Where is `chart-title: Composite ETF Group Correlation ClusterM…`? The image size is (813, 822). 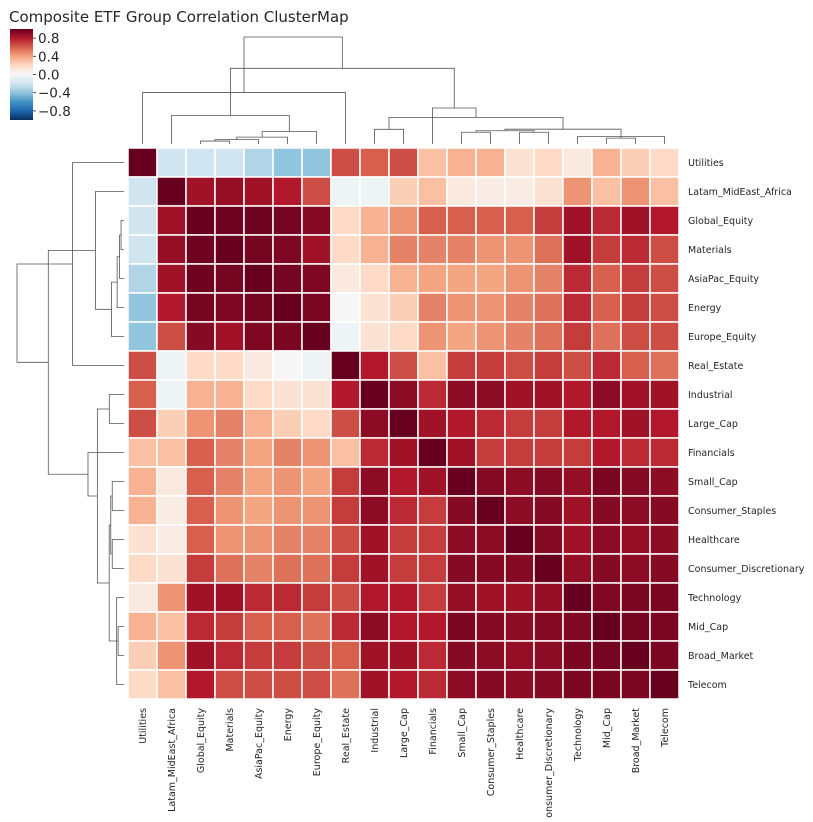
chart-title: Composite ETF Group Correlation ClusterM… is located at coordinates (179, 17).